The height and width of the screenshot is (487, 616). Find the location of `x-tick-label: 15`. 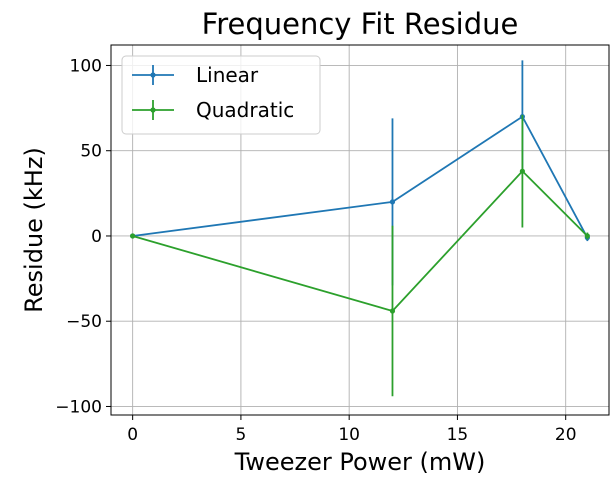

x-tick-label: 15 is located at coordinates (458, 435).